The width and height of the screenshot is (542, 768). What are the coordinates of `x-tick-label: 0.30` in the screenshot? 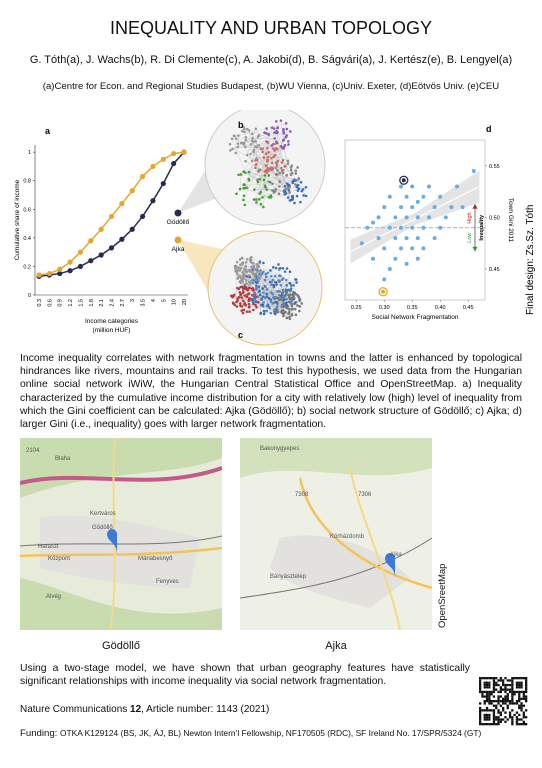 It's located at (384, 308).